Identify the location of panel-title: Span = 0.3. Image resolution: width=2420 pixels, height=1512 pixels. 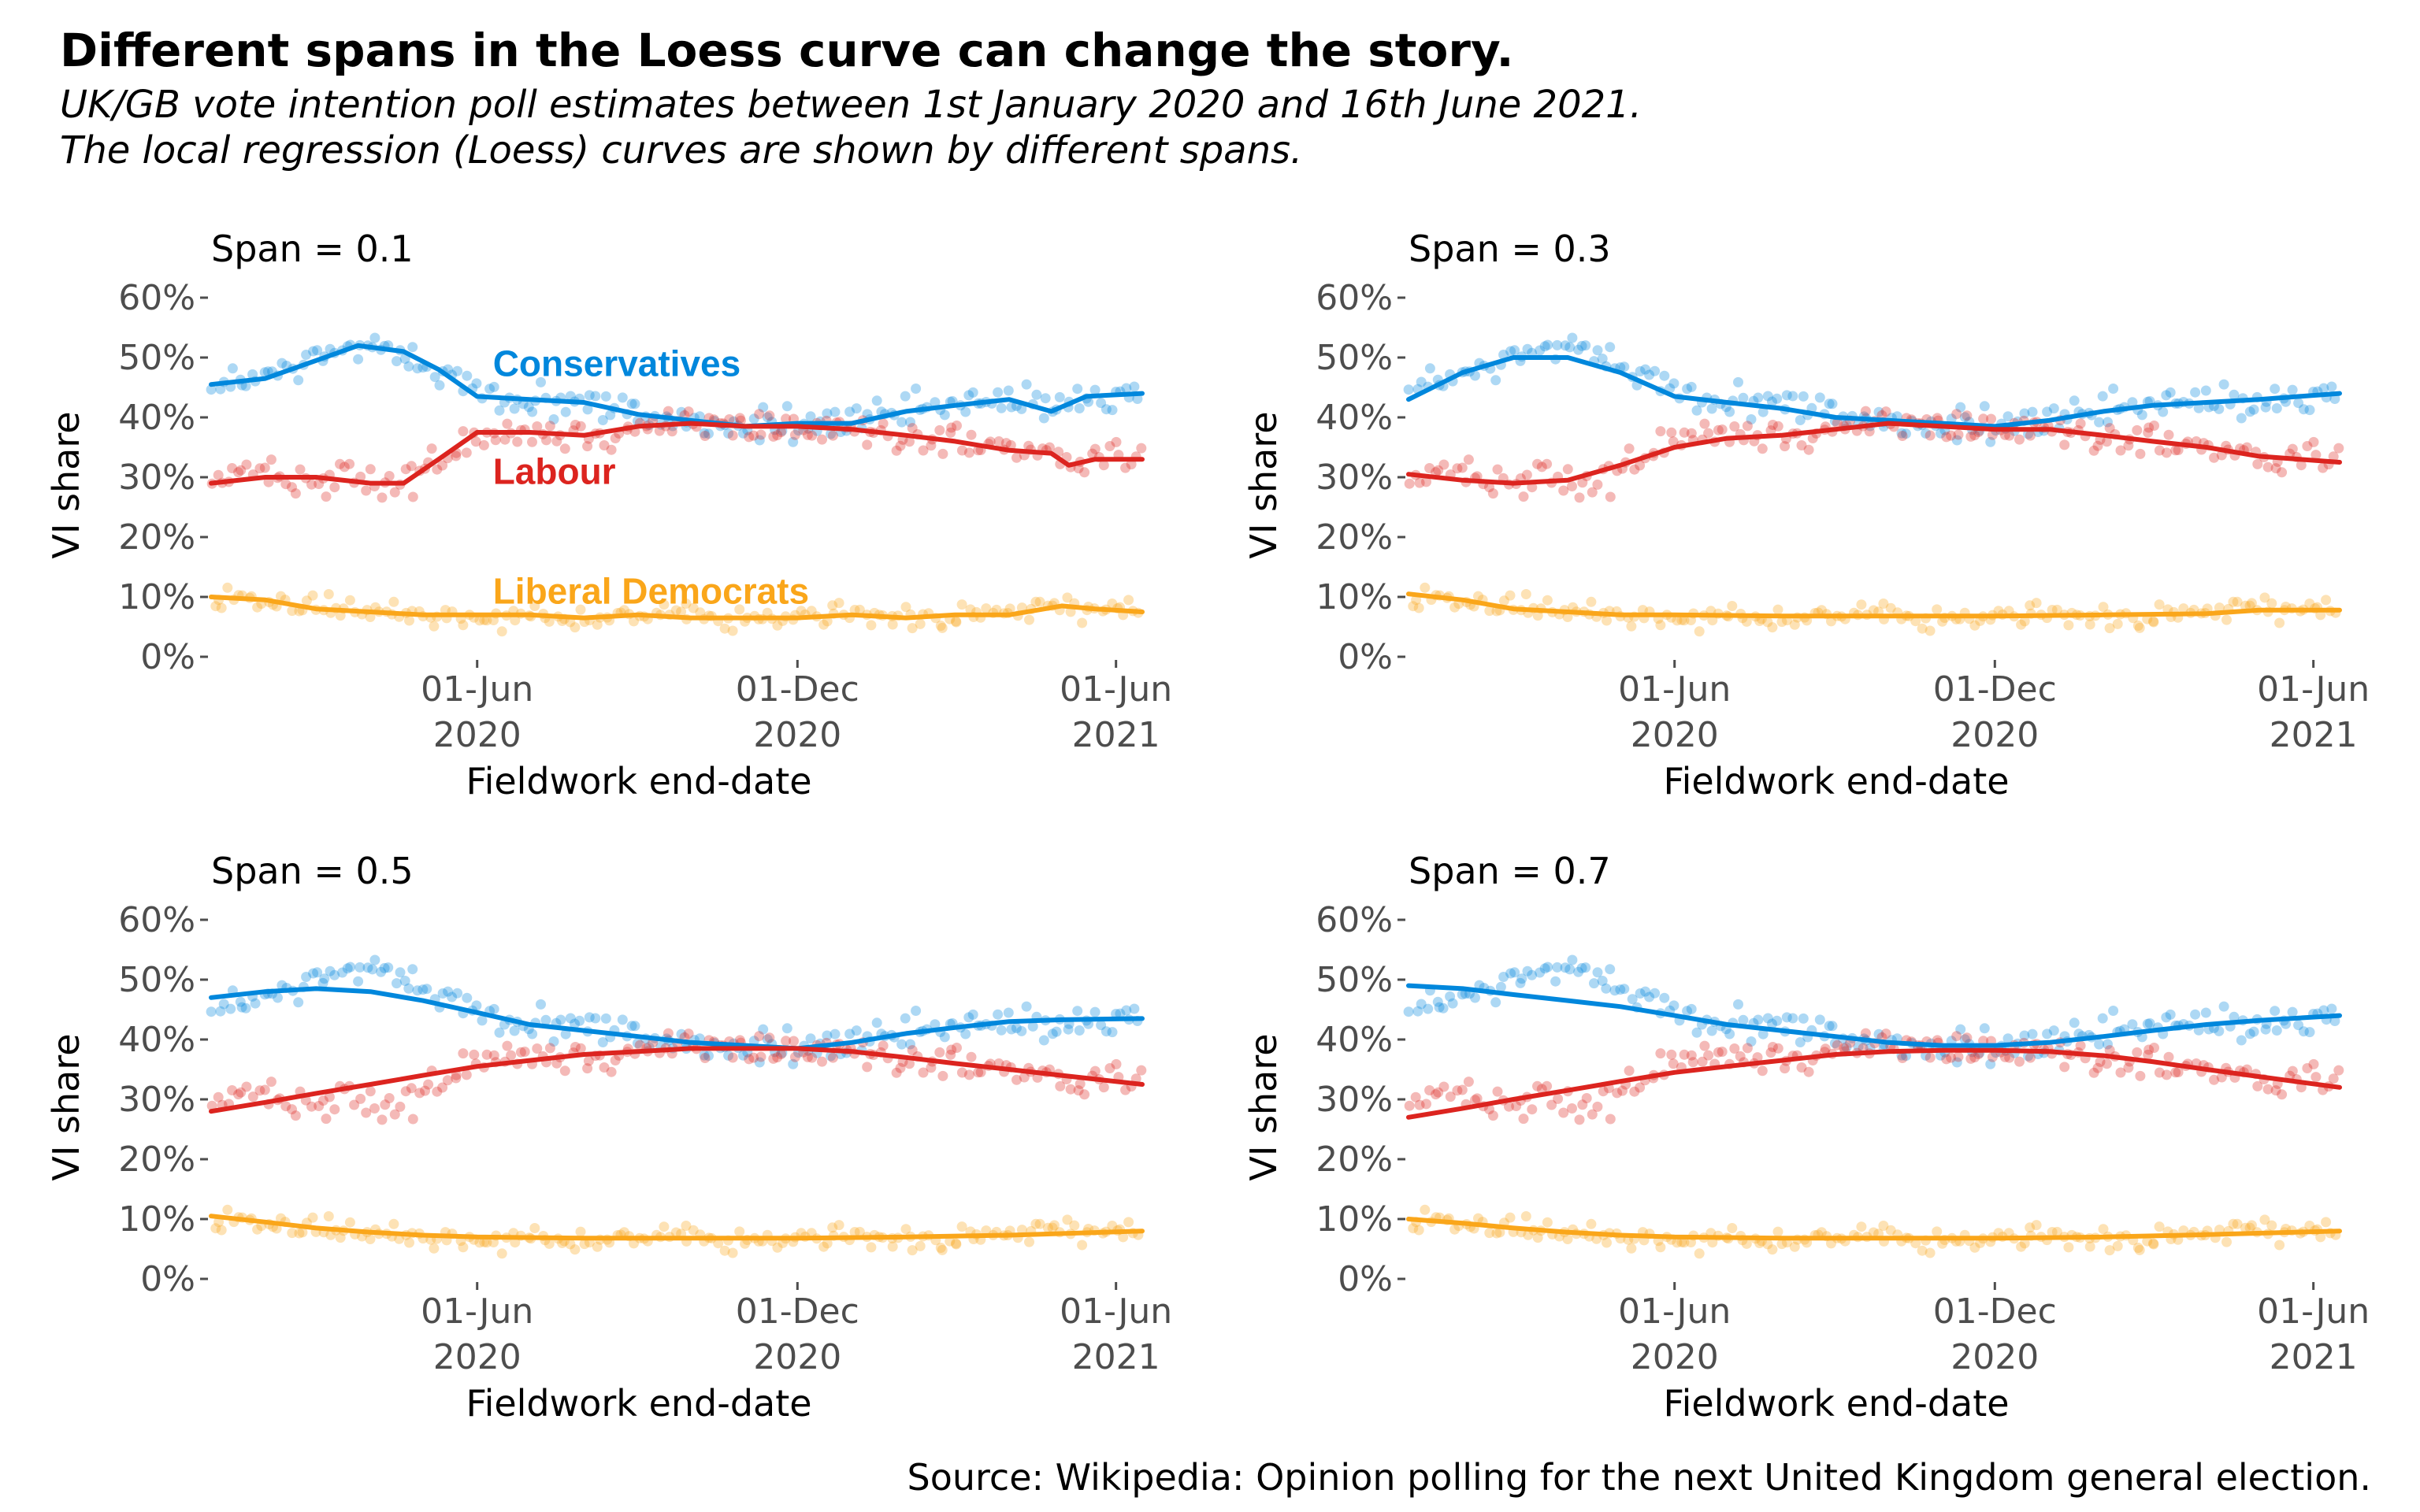
(1510, 249).